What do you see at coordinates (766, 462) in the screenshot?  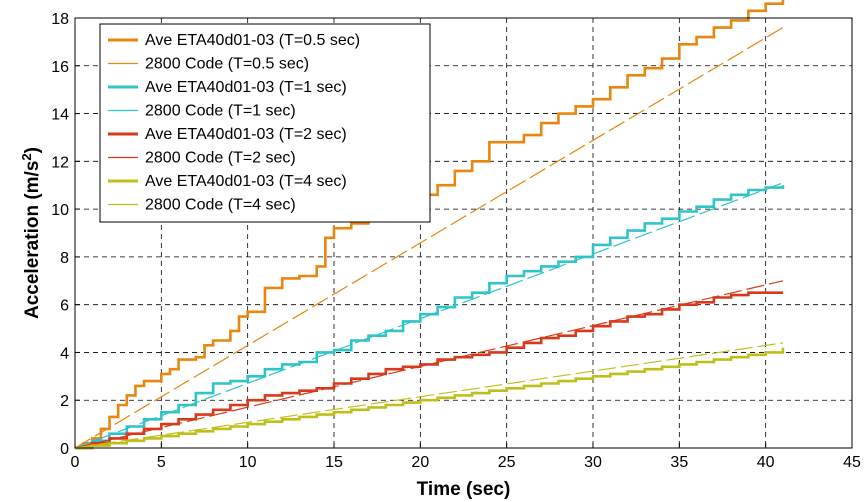 I see `x-tick-label: 40` at bounding box center [766, 462].